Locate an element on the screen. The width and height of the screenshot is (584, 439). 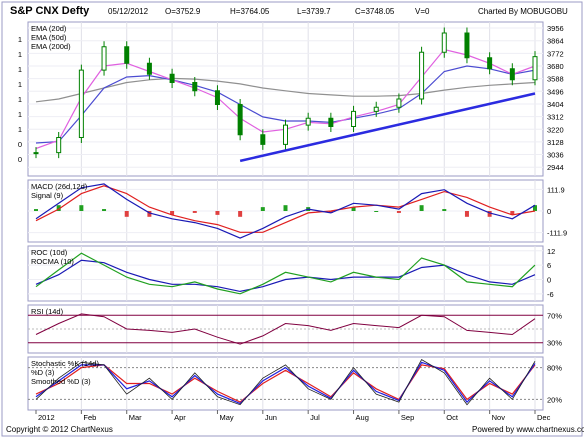
legend-entry: Smoothed %D (3) is located at coordinates (61, 381).